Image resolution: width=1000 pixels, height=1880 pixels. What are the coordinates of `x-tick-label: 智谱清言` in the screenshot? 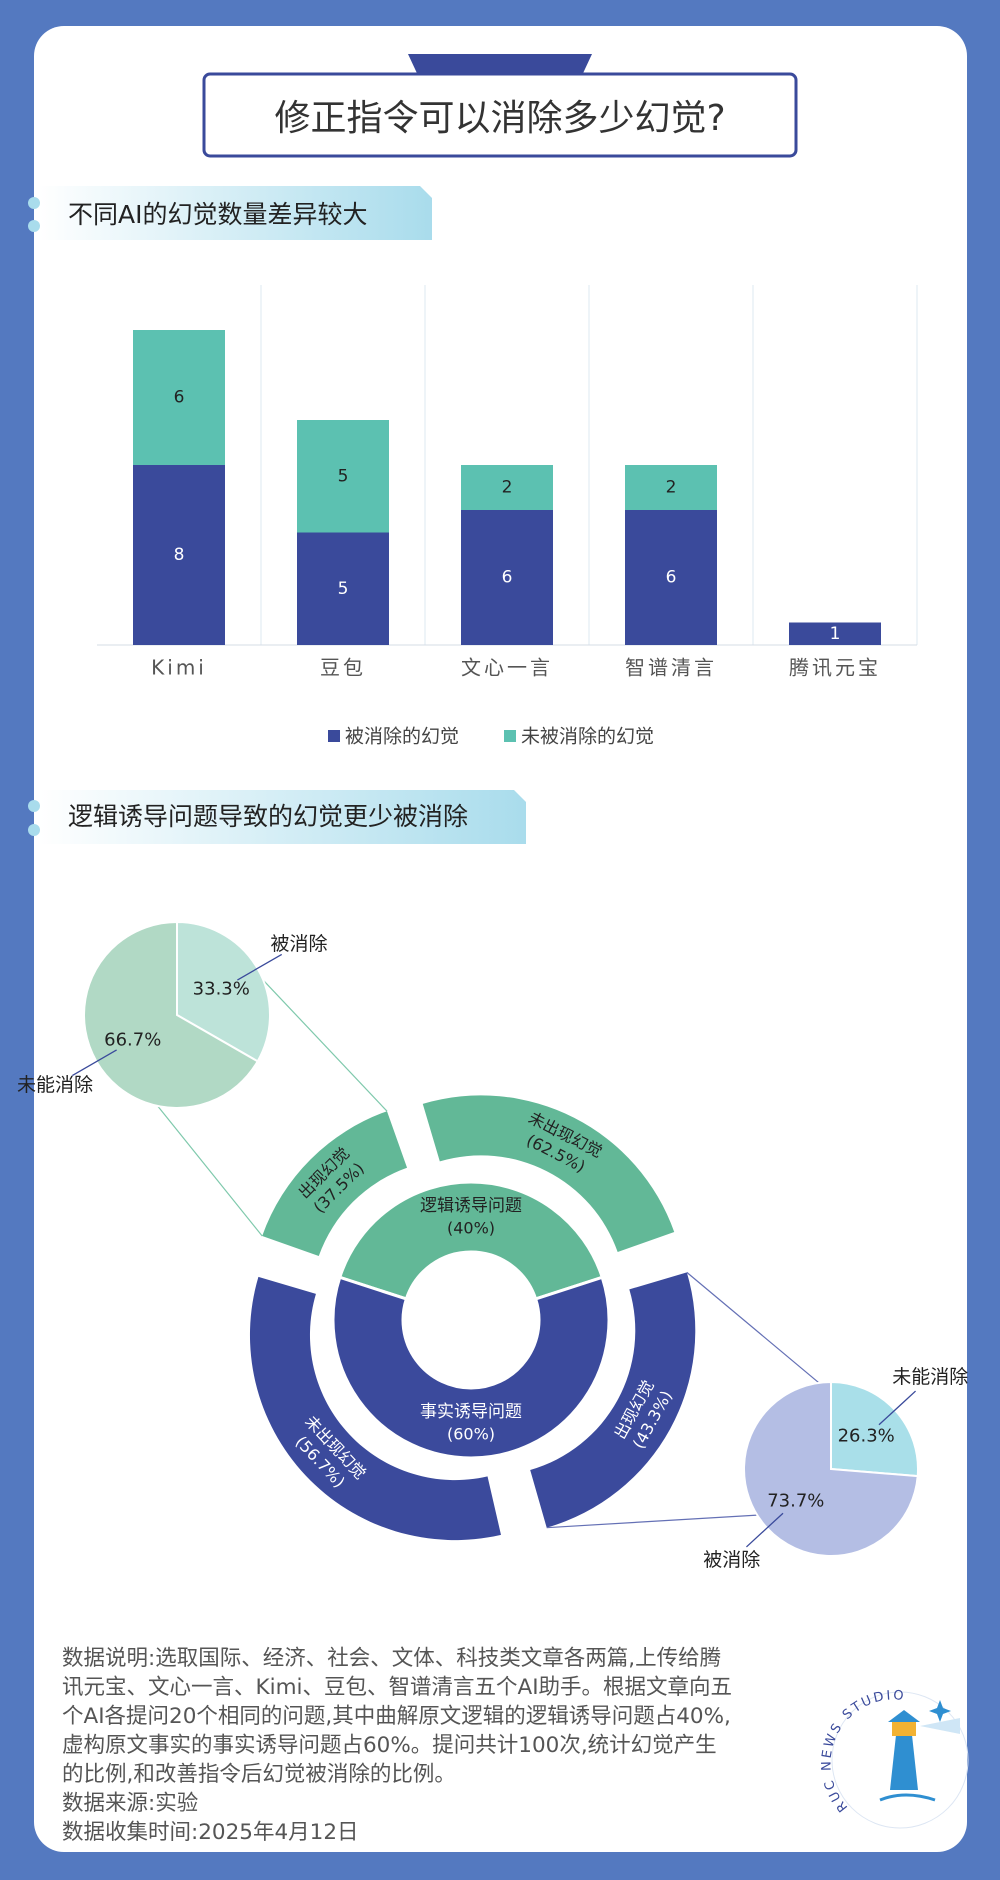 It's located at (671, 668).